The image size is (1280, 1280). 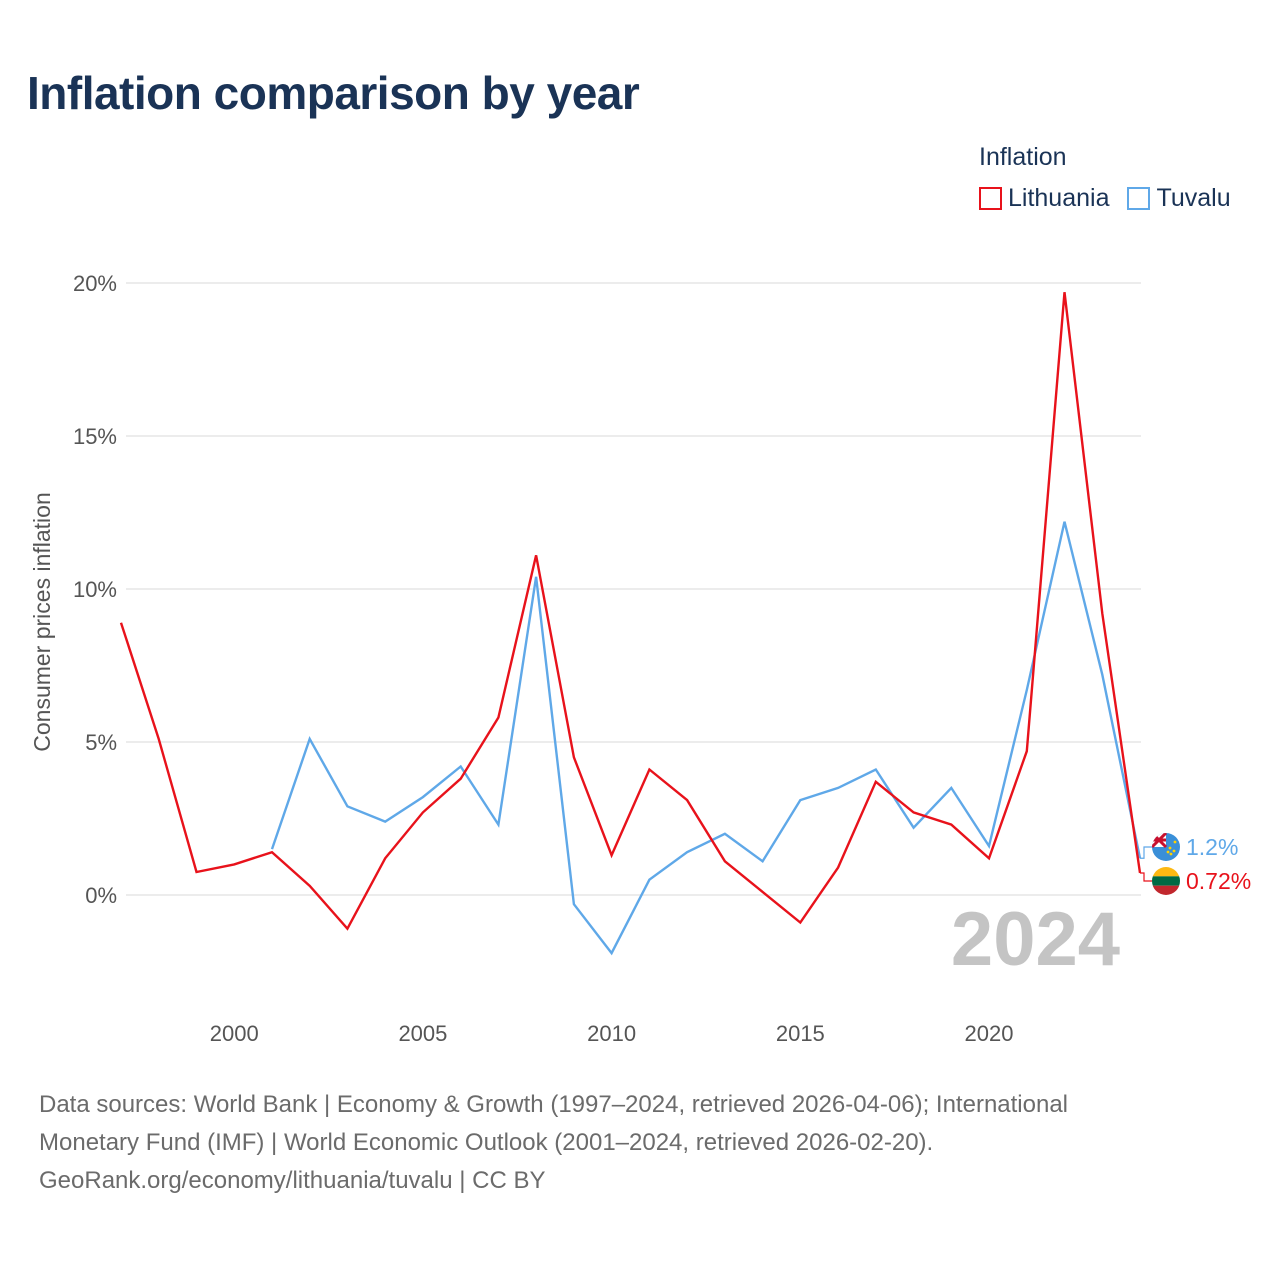 What do you see at coordinates (234, 1033) in the screenshot?
I see `x-tick-label: 2000` at bounding box center [234, 1033].